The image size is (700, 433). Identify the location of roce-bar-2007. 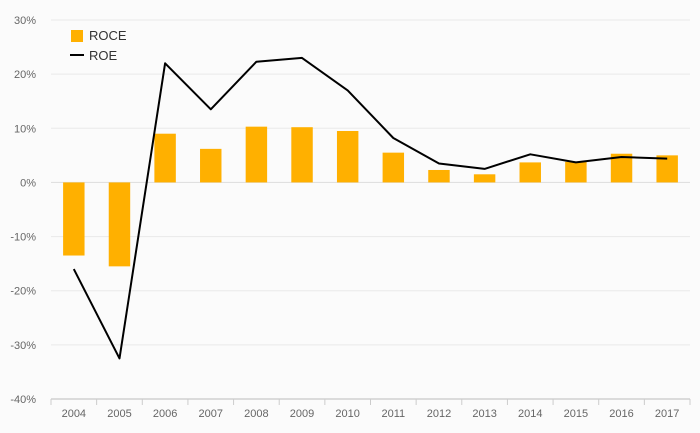
(211, 165).